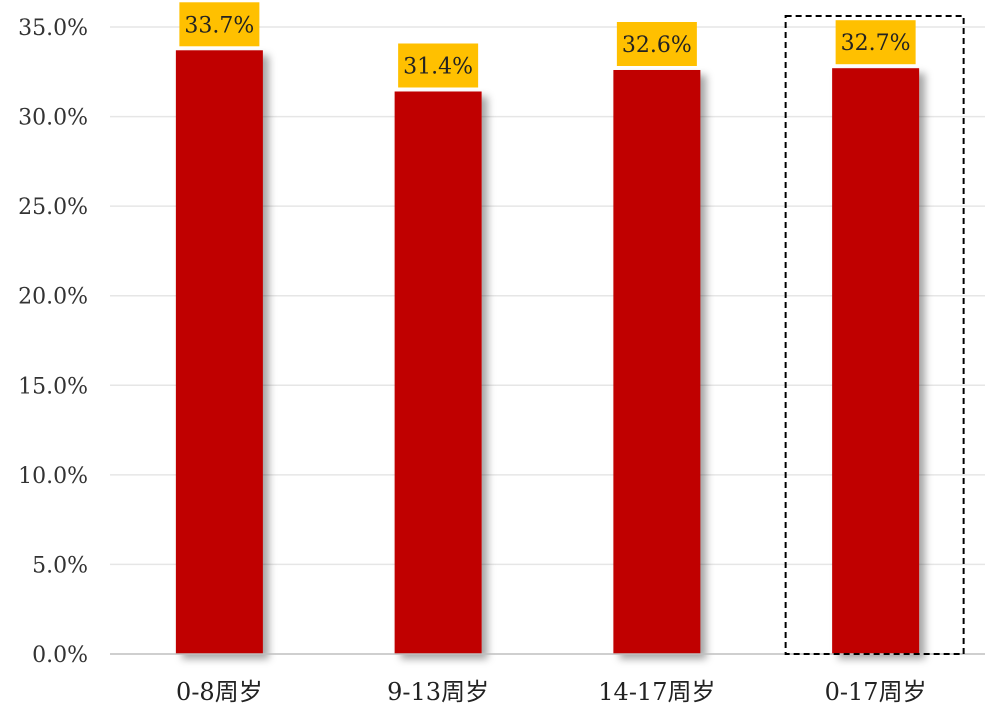  Describe the element at coordinates (547, 45) in the screenshot. I see `data-labels: 33.7% 31.4% 32.6% 32.7%` at that location.